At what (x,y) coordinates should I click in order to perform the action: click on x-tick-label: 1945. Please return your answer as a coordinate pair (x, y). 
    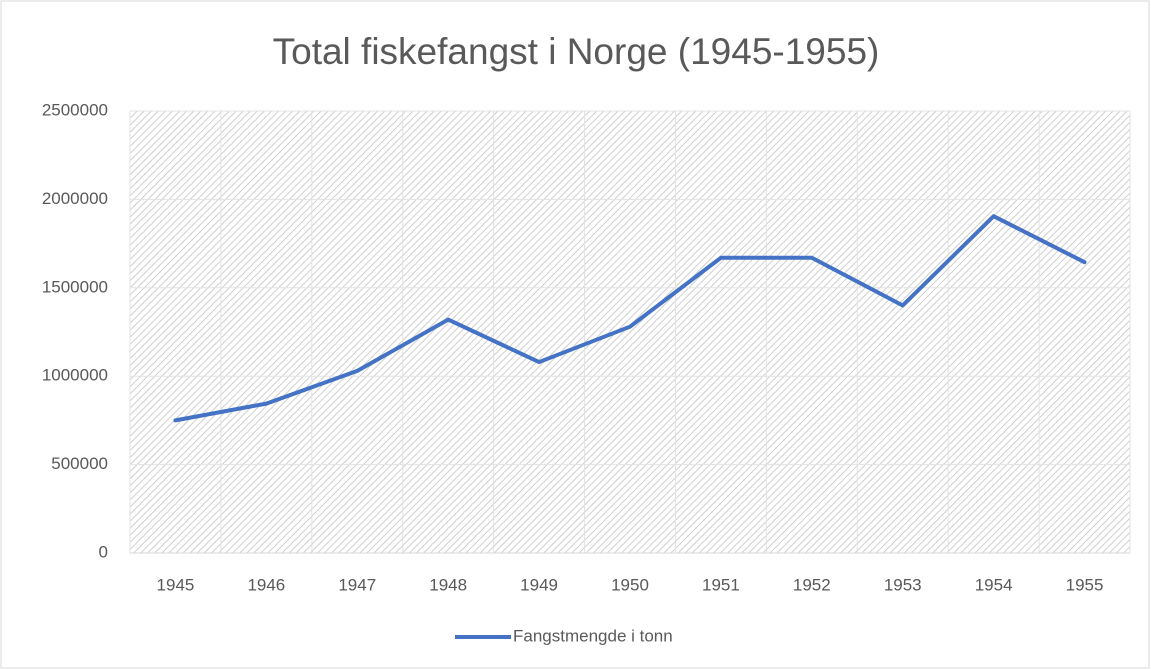
    Looking at the image, I should click on (176, 584).